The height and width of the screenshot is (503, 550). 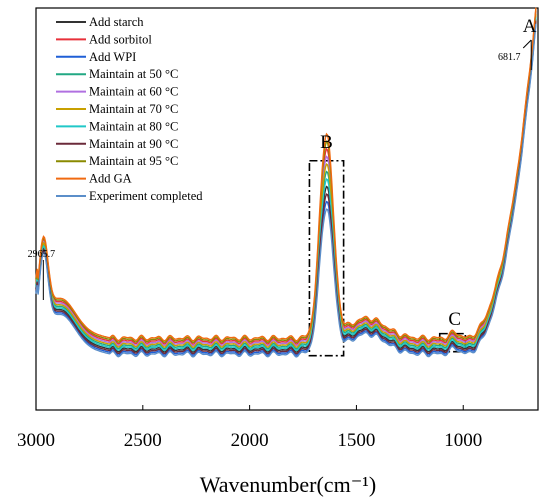 What do you see at coordinates (288, 484) in the screenshot?
I see `x-axis-title: Wavenumber(cm⁻¹)` at bounding box center [288, 484].